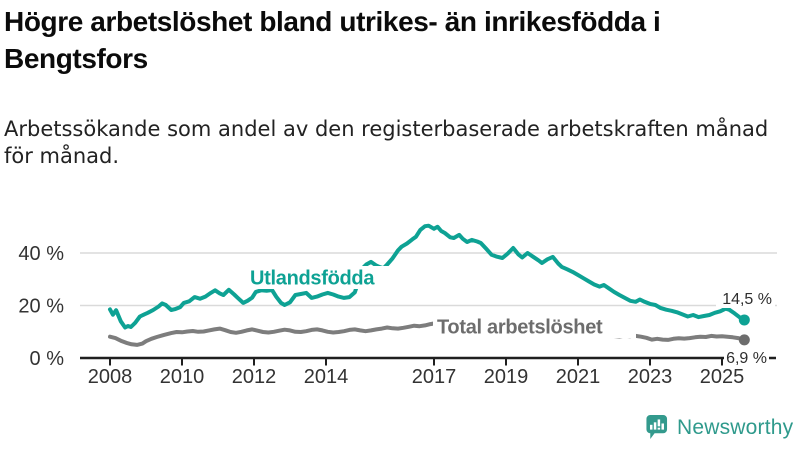 This screenshot has height=450, width=800. I want to click on newsworthy-bubble-icon, so click(657, 427).